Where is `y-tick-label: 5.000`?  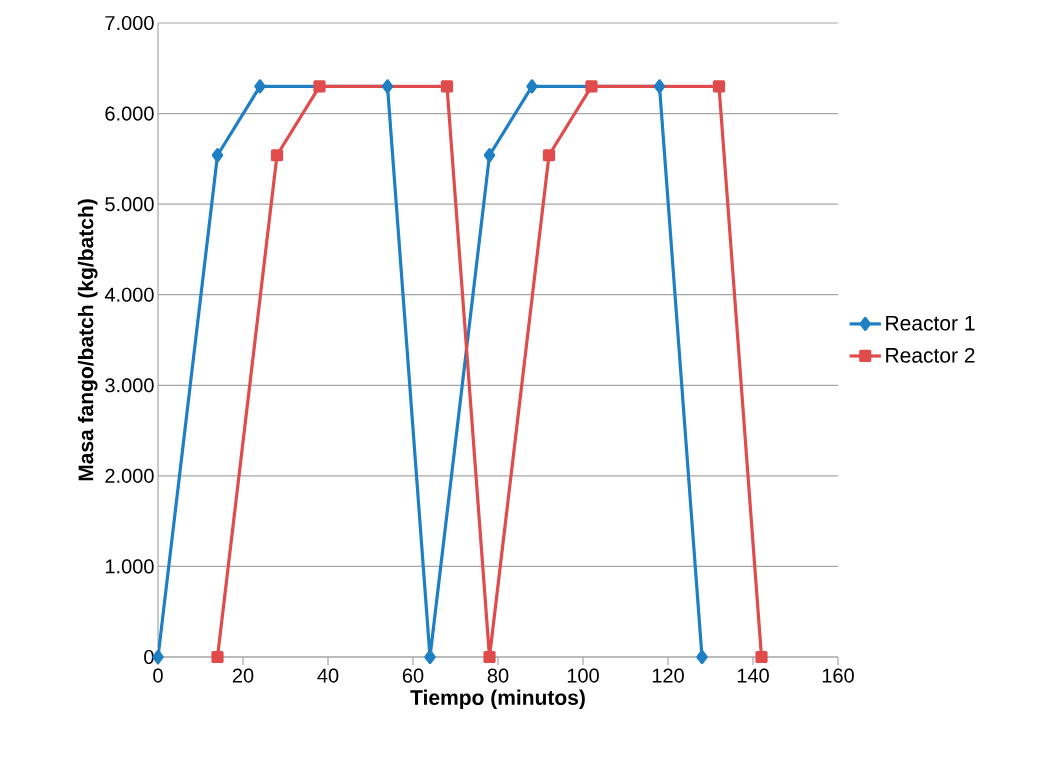 y-tick-label: 5.000 is located at coordinates (129, 204).